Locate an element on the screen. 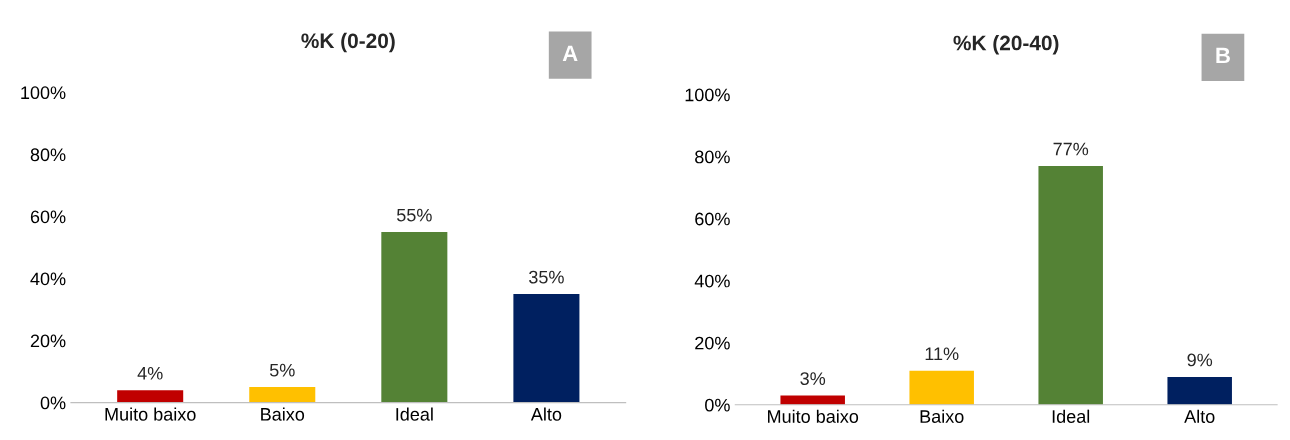 The height and width of the screenshot is (440, 1290). data-label: 11% is located at coordinates (942, 354).